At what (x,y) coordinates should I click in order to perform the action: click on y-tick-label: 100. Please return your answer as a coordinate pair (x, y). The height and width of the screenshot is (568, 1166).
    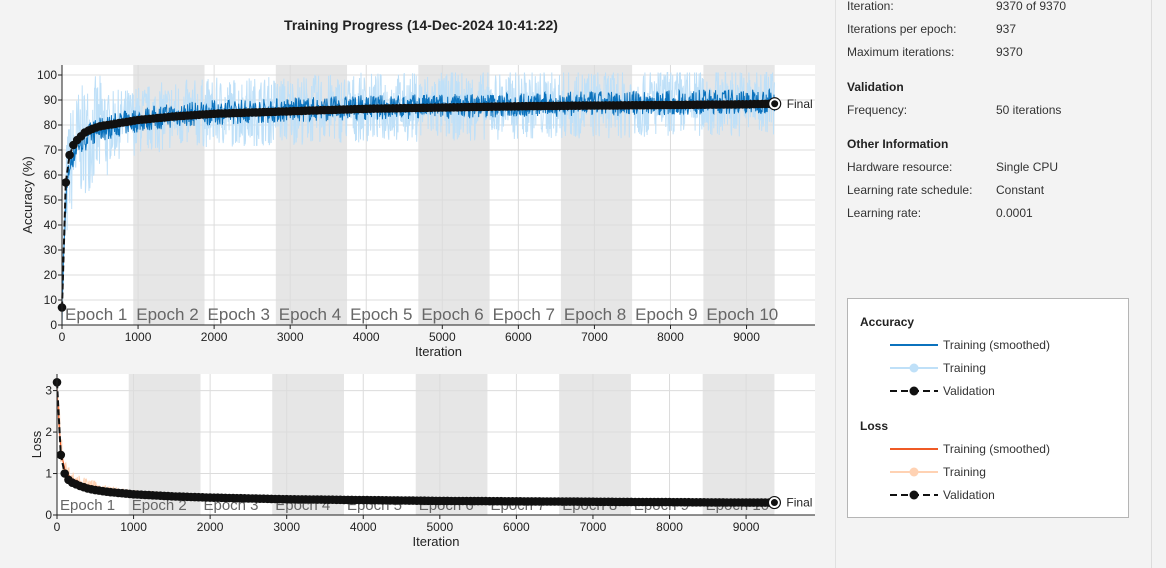
    Looking at the image, I should click on (47, 75).